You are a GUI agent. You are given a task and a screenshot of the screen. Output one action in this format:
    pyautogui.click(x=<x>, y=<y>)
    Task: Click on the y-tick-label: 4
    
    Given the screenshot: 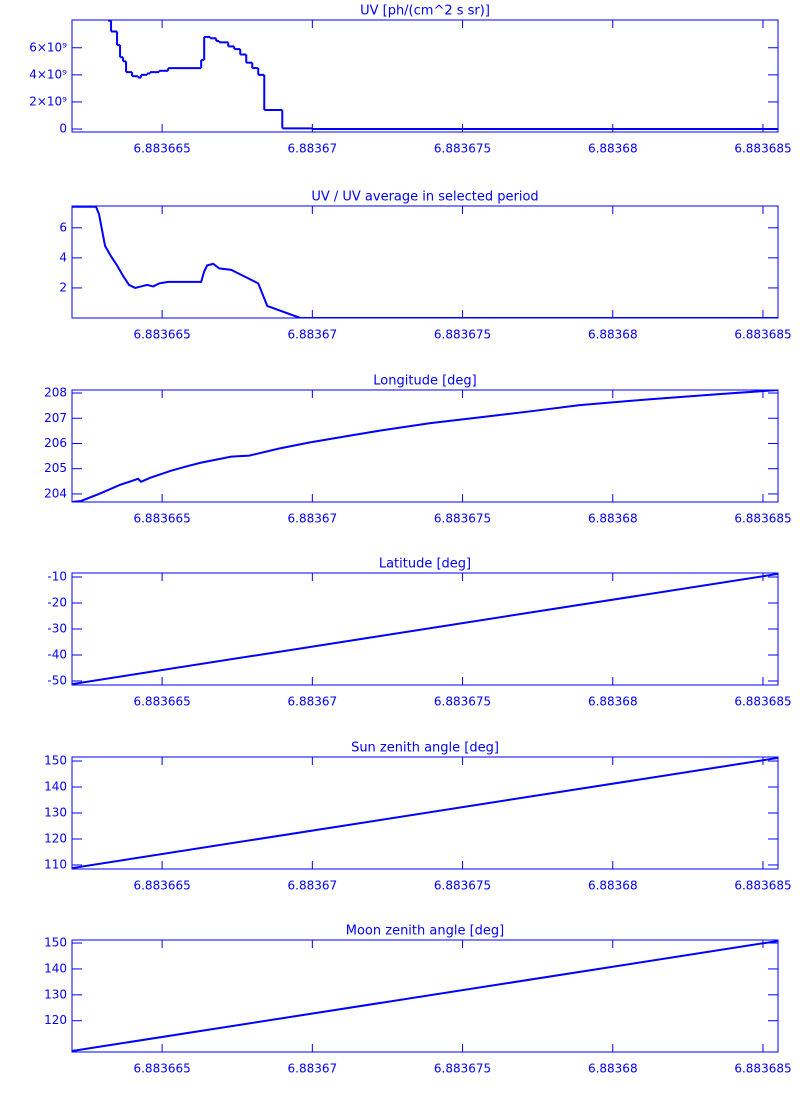 What is the action you would take?
    pyautogui.click(x=63, y=257)
    